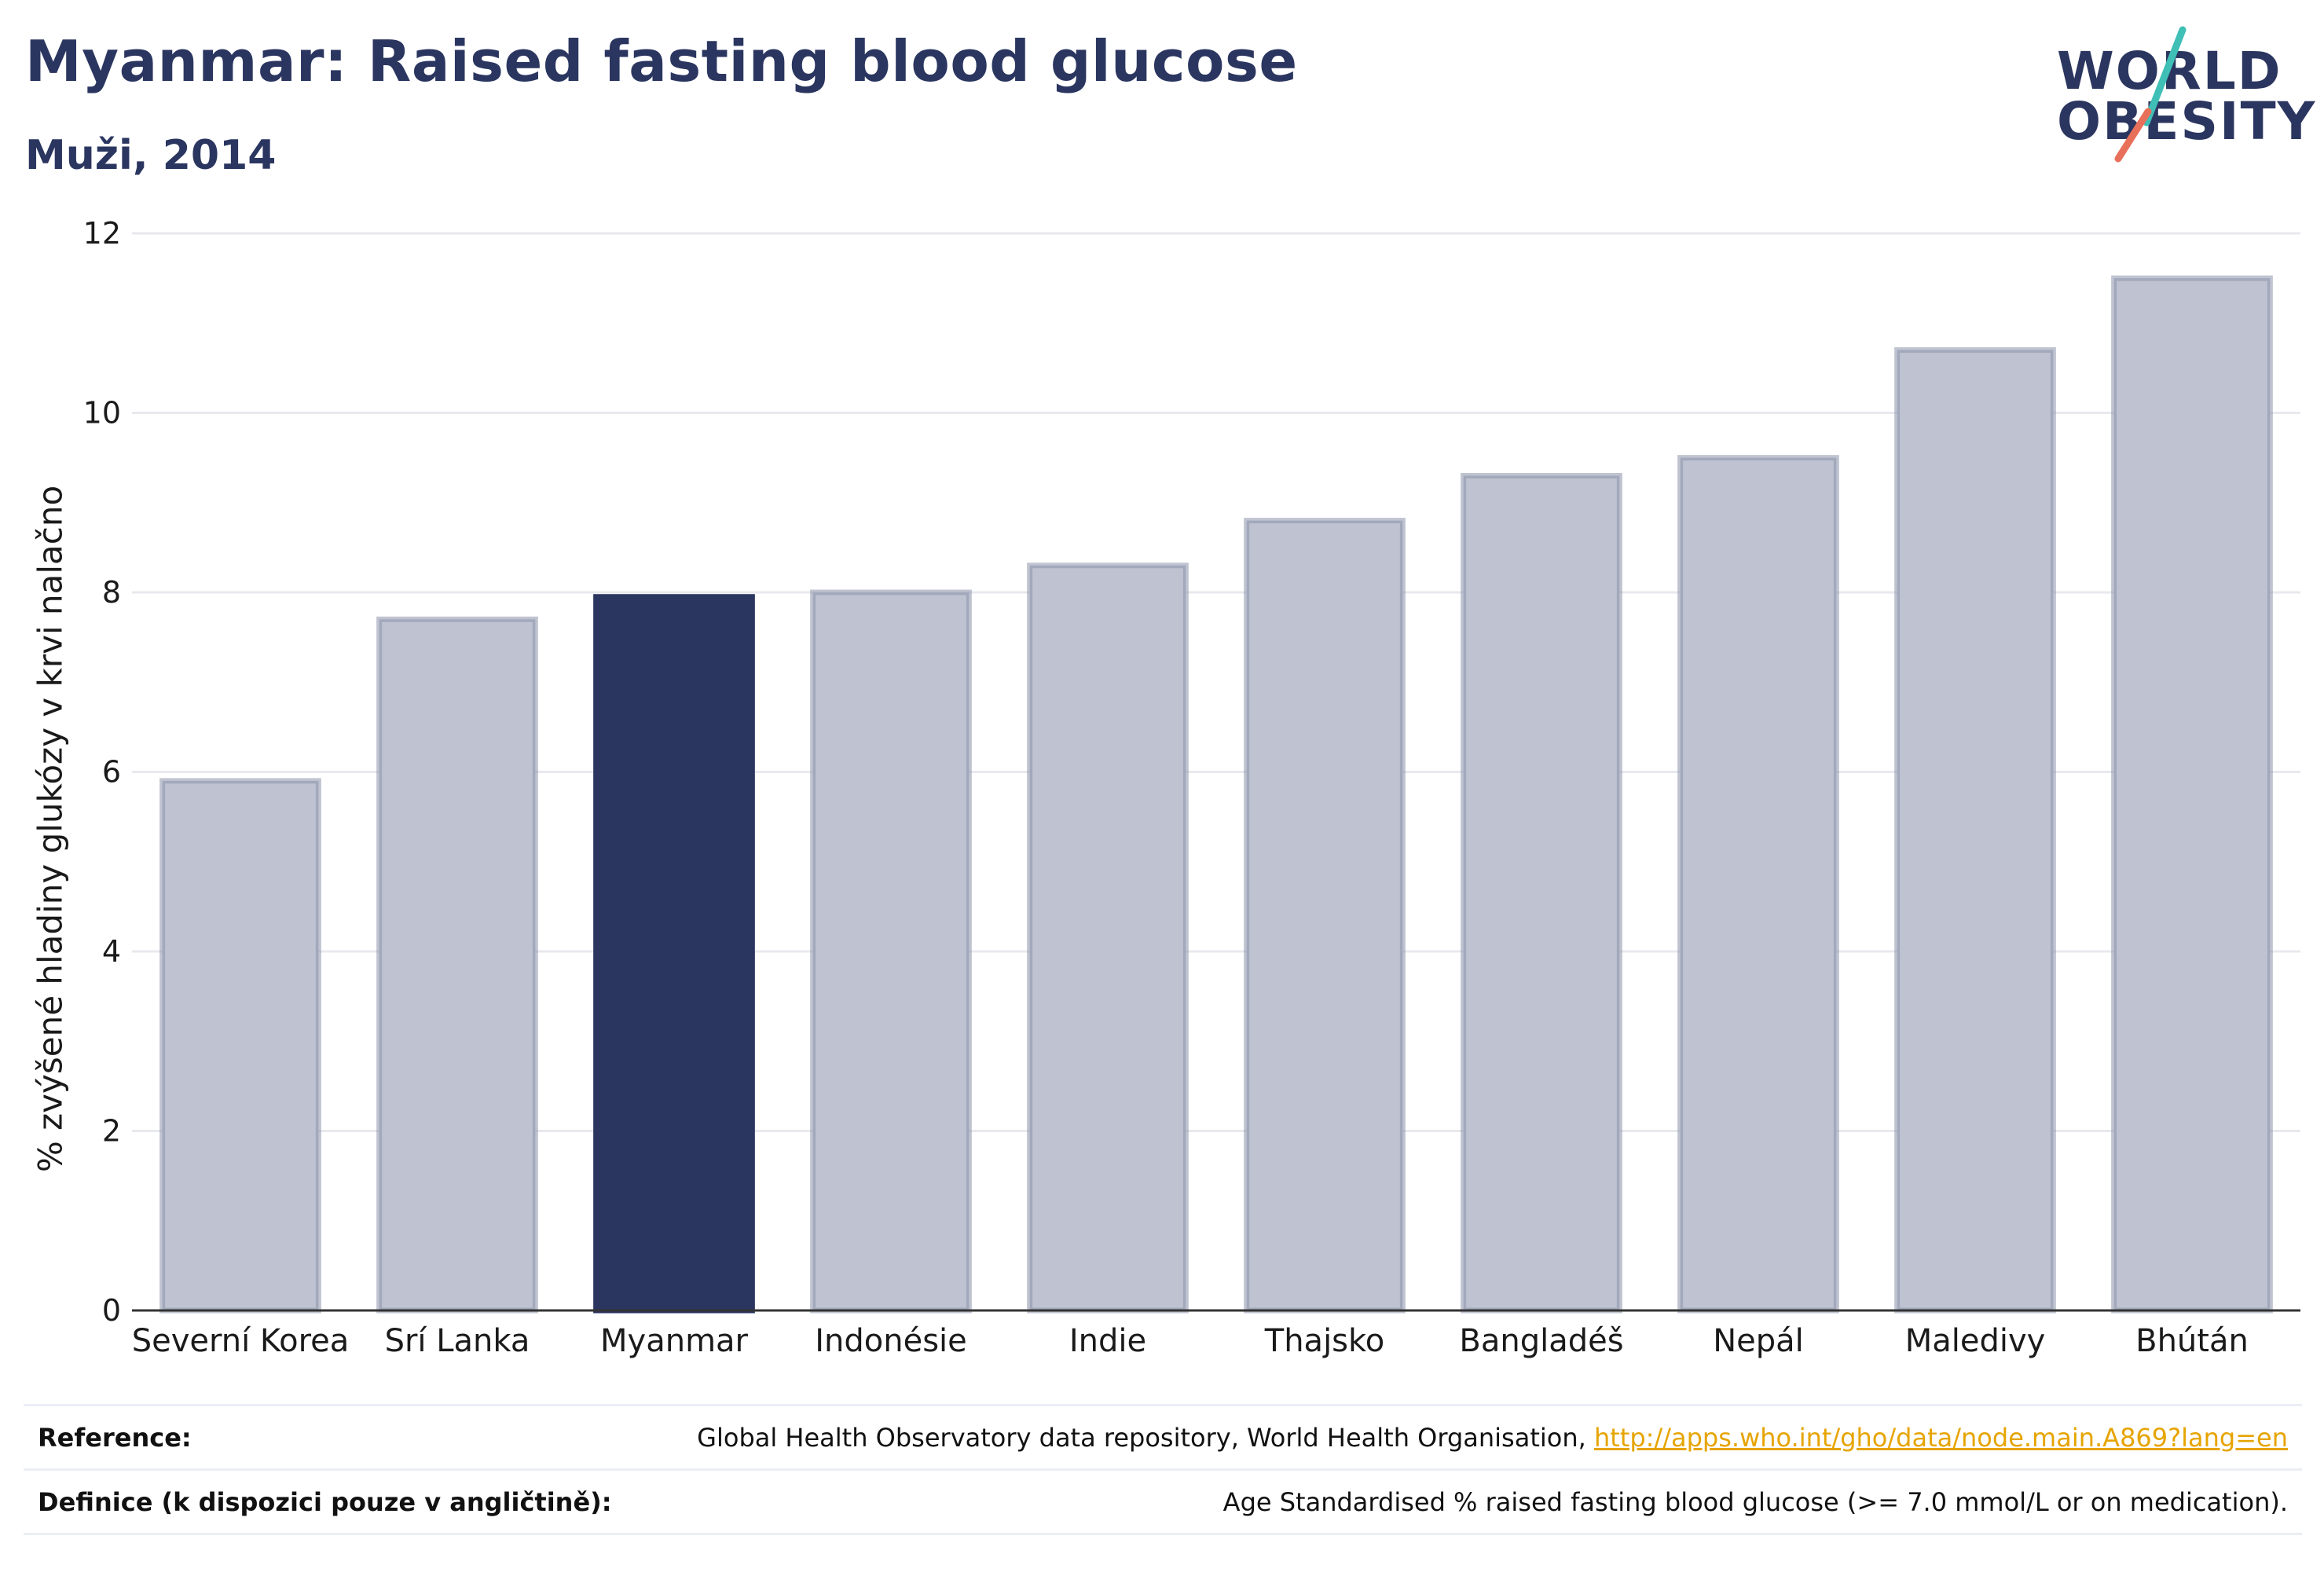 This screenshot has width=2324, height=1576. Describe the element at coordinates (111, 1131) in the screenshot. I see `y-tick-label: 2` at that location.